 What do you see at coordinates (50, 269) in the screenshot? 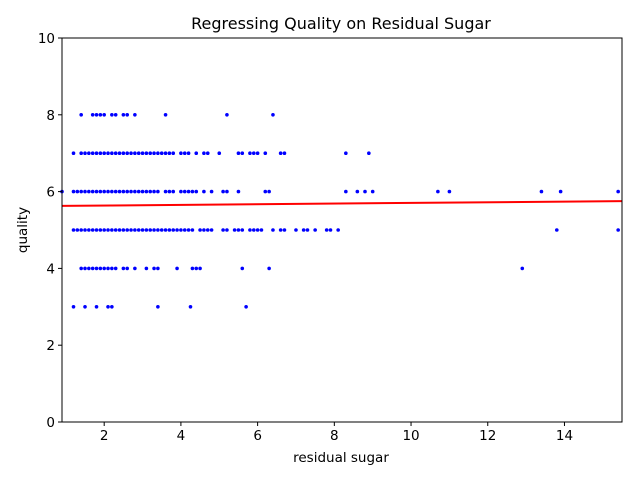
I see `y-tick-label: 4` at bounding box center [50, 269].